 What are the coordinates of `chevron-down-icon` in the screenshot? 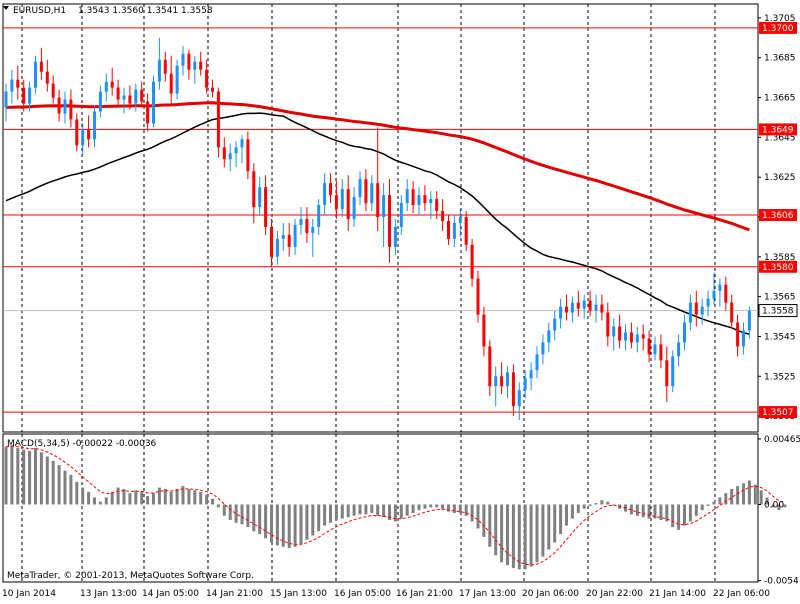 It's located at (6, 8).